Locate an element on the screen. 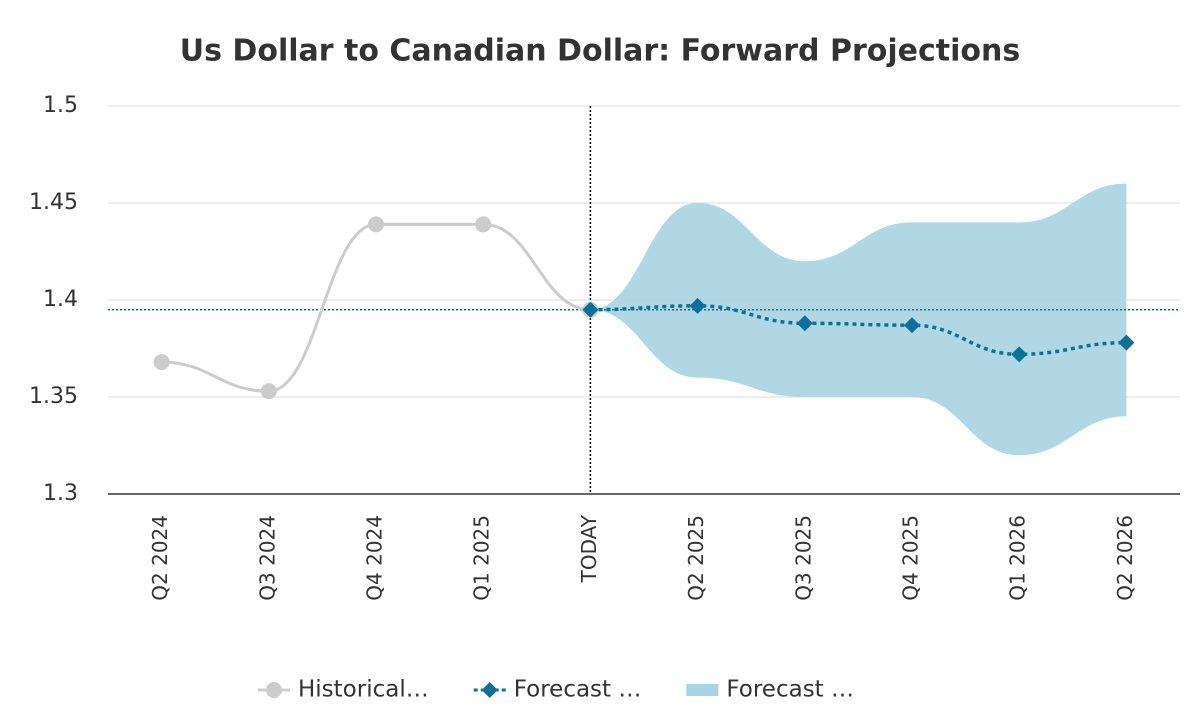 The image size is (1199, 710). y-tick-label: 1.3 is located at coordinates (60, 493).